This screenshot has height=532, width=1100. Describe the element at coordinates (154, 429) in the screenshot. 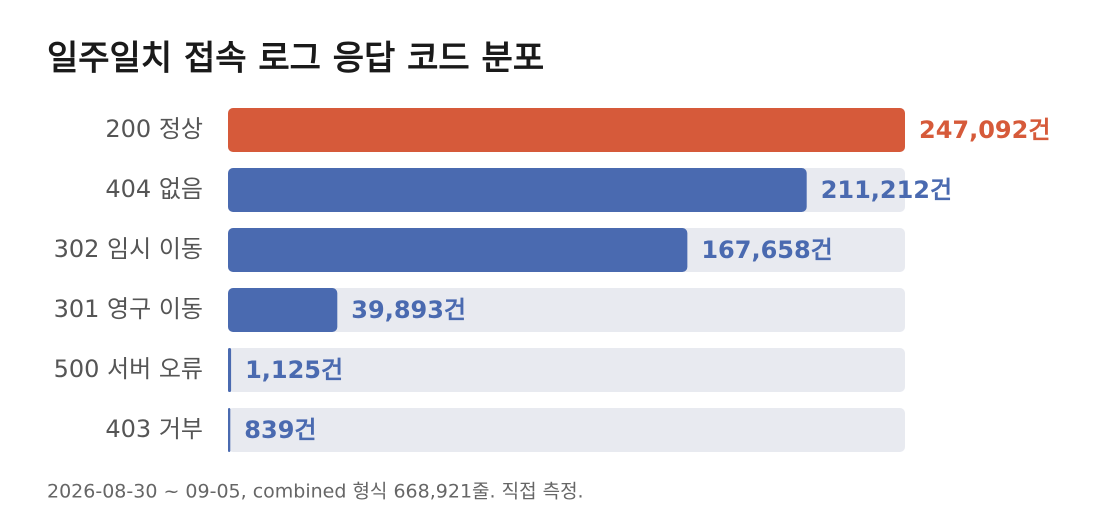

I see `category-label: 403 거부` at that location.